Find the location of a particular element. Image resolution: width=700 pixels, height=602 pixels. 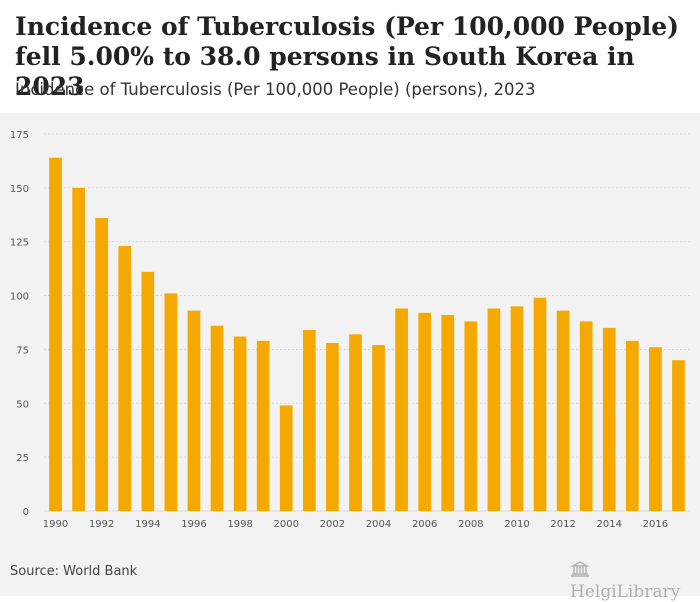

x-tick-label: 2010 is located at coordinates (516, 524).